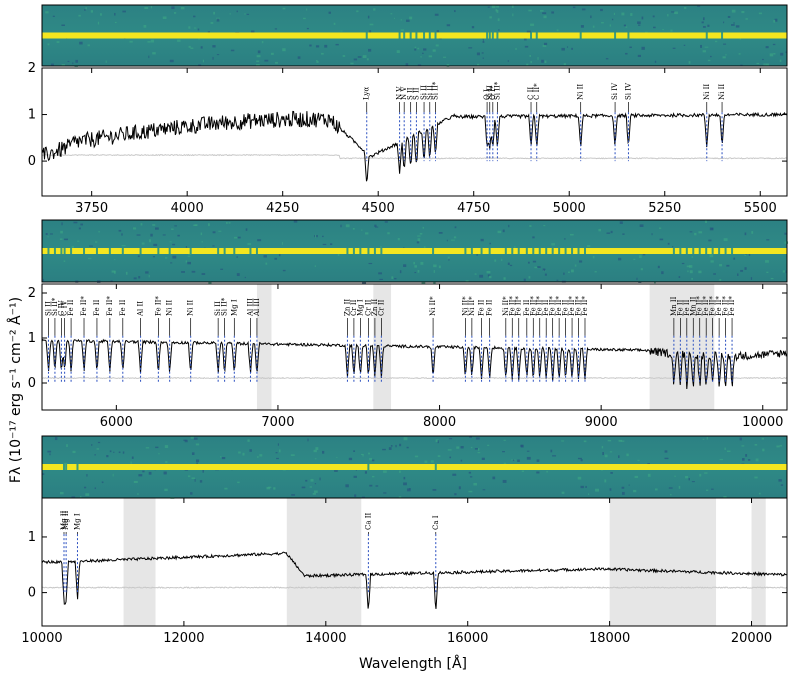  Describe the element at coordinates (187, 208) in the screenshot. I see `x-tick-label: 4000` at that location.